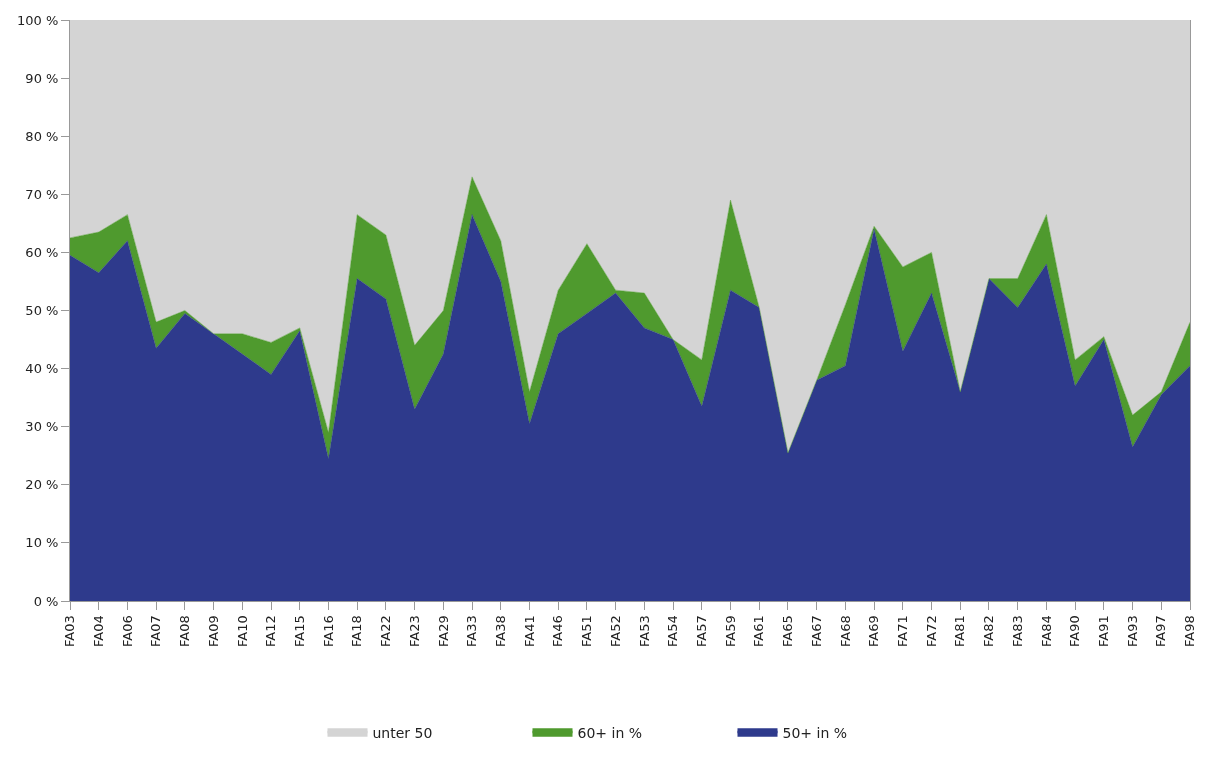 Image resolution: width=1209 pixels, height=767 pixels. Describe the element at coordinates (587, 631) in the screenshot. I see `x-tick-label: FA51` at that location.